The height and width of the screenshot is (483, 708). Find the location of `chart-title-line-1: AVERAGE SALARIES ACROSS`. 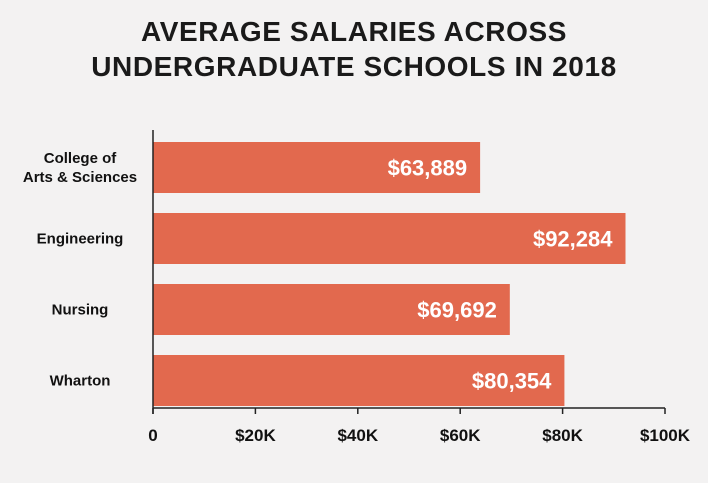

chart-title-line-1: AVERAGE SALARIES ACROSS is located at coordinates (354, 31).